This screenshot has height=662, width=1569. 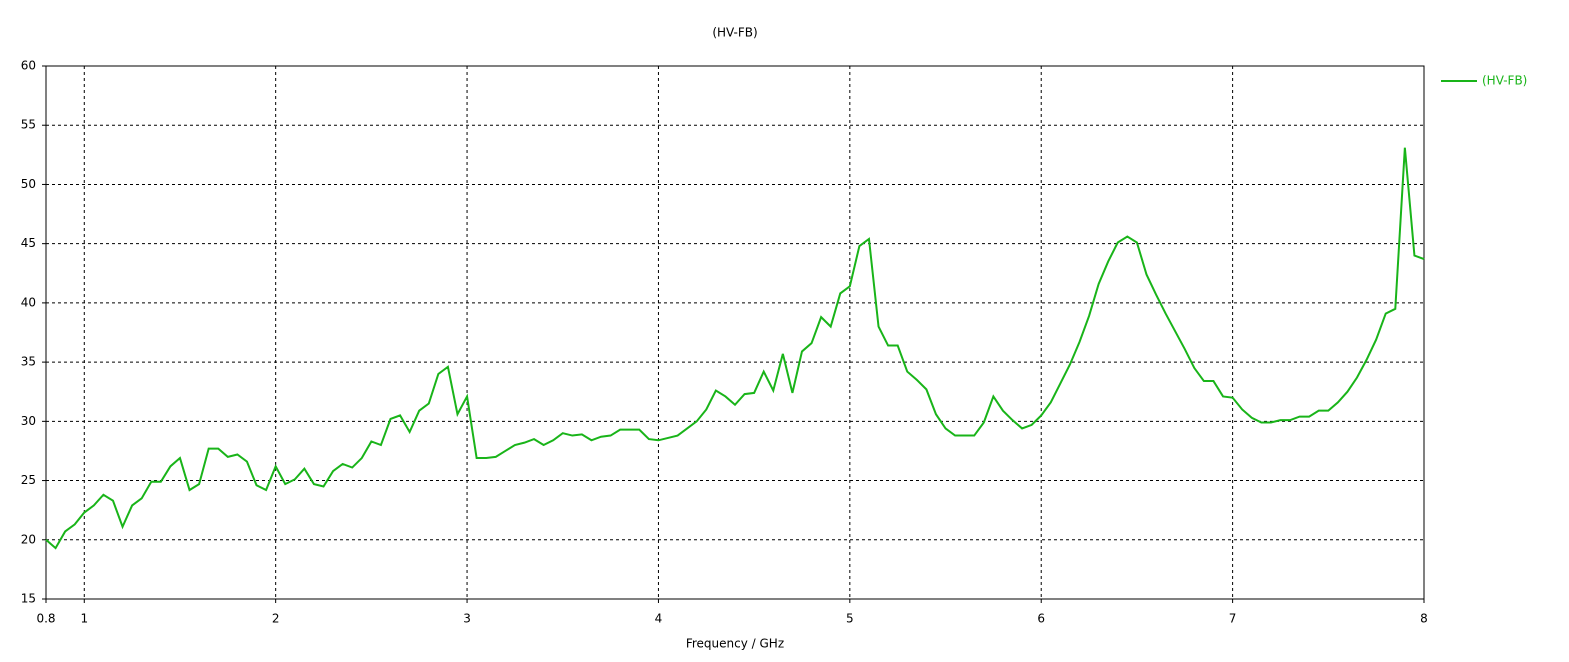 What do you see at coordinates (735, 644) in the screenshot?
I see `x-axis-label: Frequency / GHz` at bounding box center [735, 644].